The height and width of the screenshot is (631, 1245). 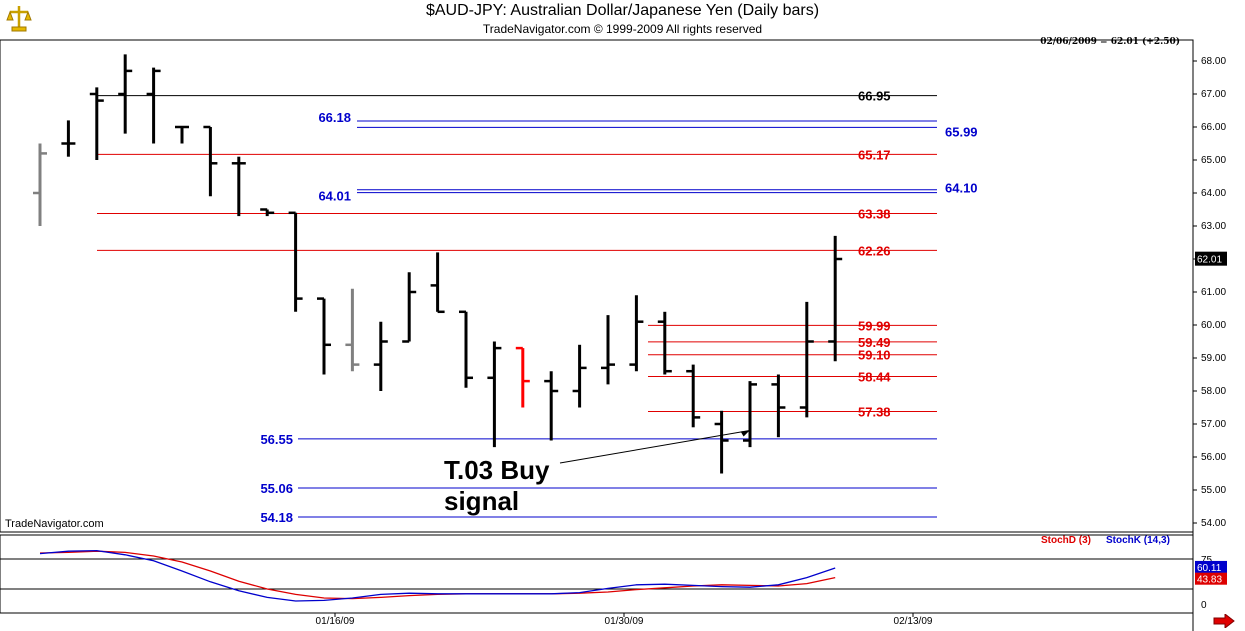 What do you see at coordinates (276, 488) in the screenshot?
I see `level-label: 55.06` at bounding box center [276, 488].